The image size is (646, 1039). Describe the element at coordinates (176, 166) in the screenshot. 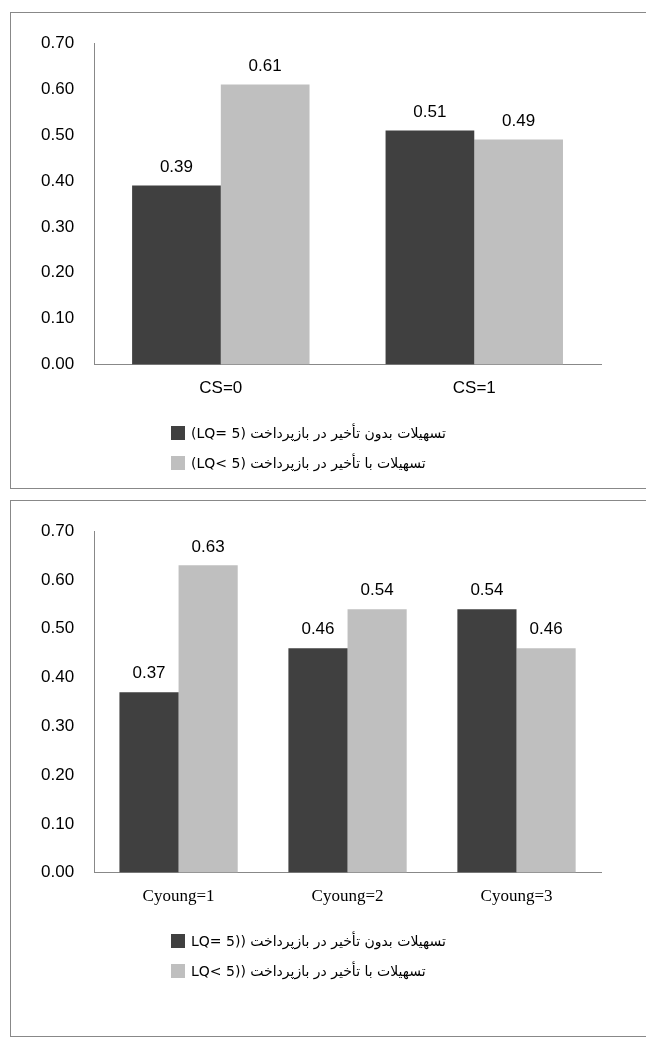

I see `data-label: 0.39` at that location.